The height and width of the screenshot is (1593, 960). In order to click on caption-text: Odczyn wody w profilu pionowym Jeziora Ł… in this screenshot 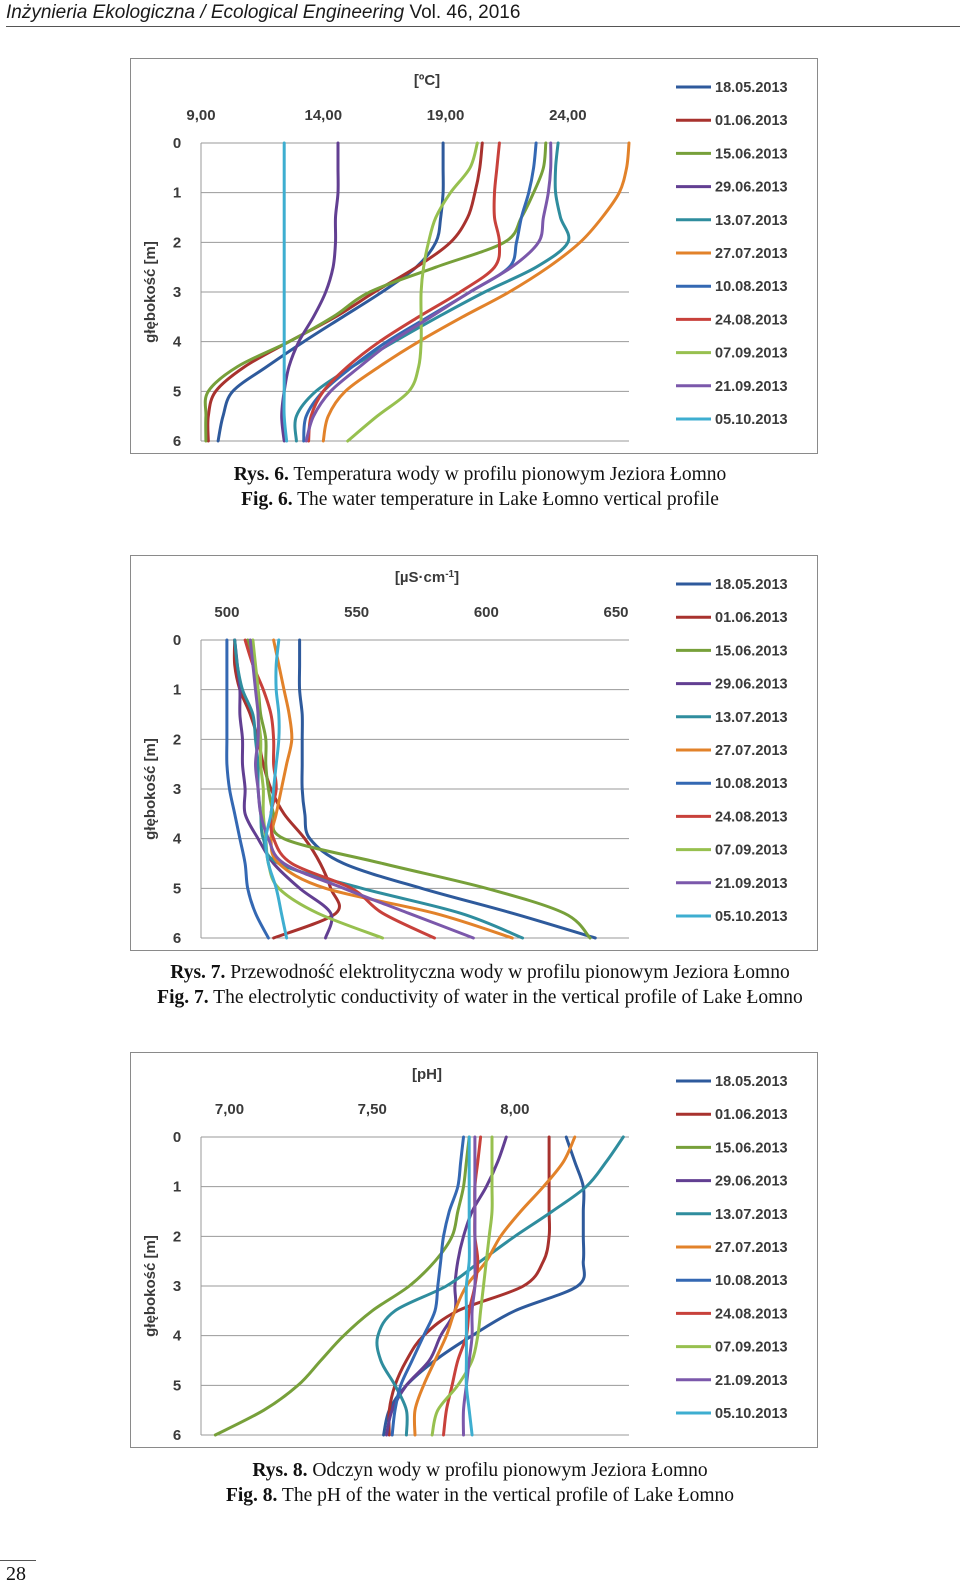, I will do `click(507, 1470)`.